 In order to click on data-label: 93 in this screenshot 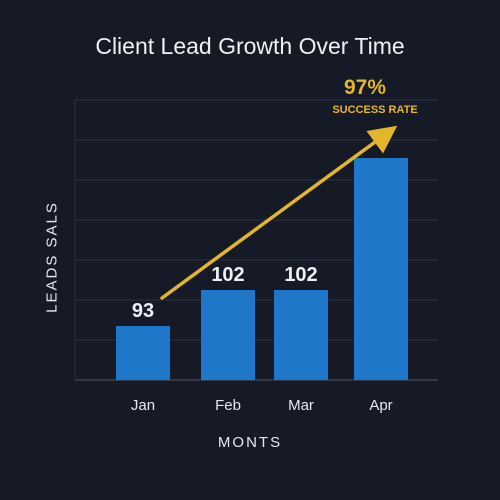, I will do `click(143, 311)`.